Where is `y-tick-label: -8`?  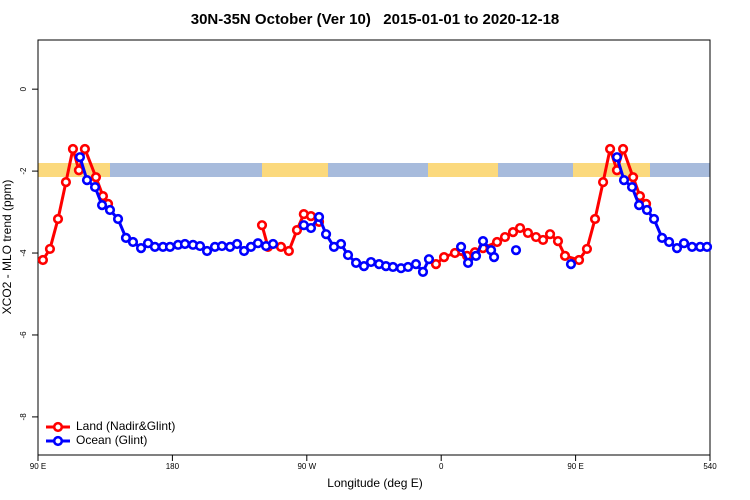 y-tick-label: -8 is located at coordinates (23, 417).